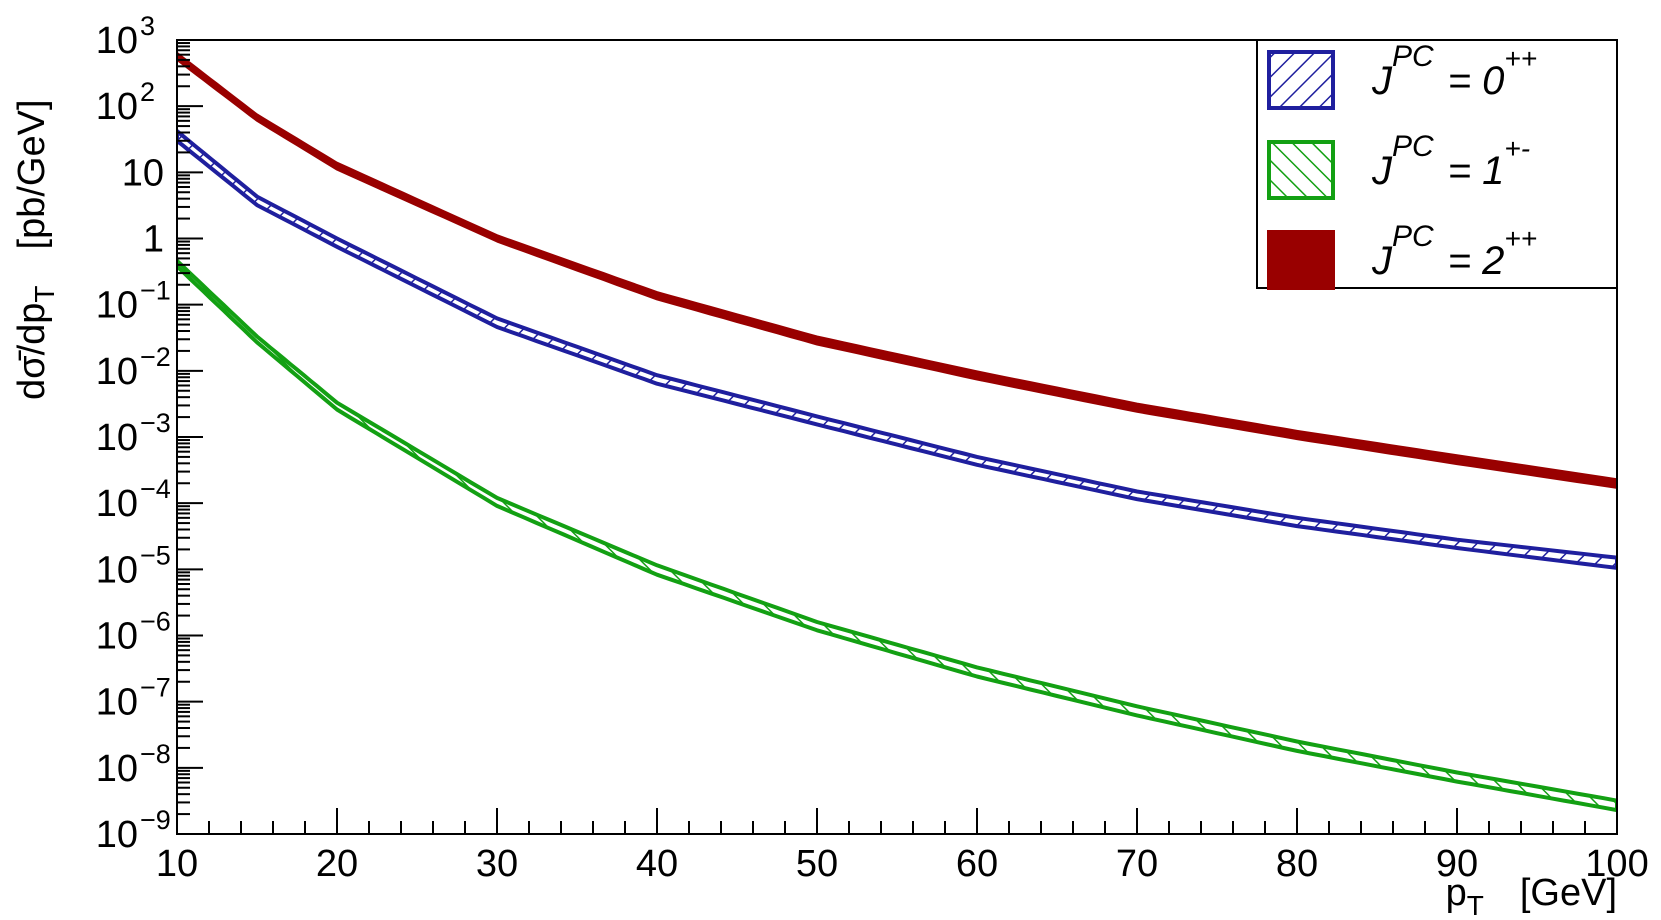 This screenshot has width=1661, height=920. What do you see at coordinates (155, 688) in the screenshot?
I see `y-tick-label-exponent: −7` at bounding box center [155, 688].